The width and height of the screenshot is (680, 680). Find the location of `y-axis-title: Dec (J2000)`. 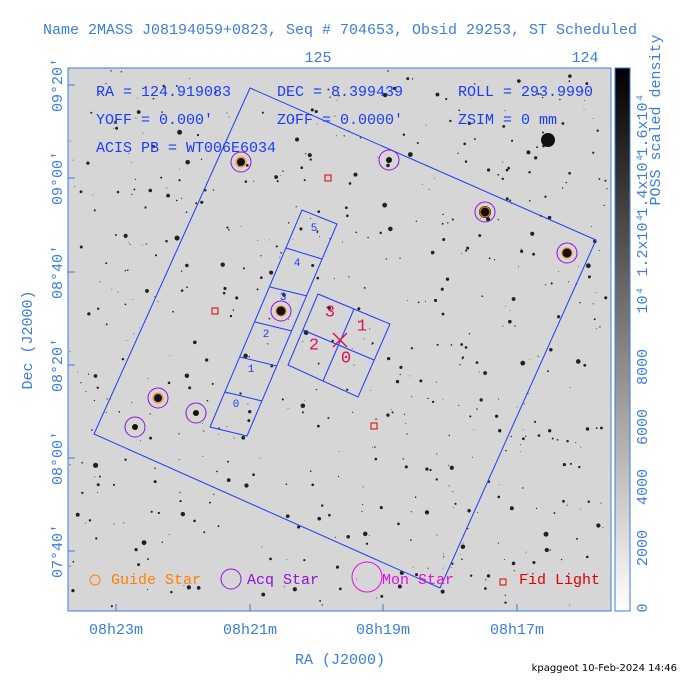

y-axis-title: Dec (J2000) is located at coordinates (28, 339).